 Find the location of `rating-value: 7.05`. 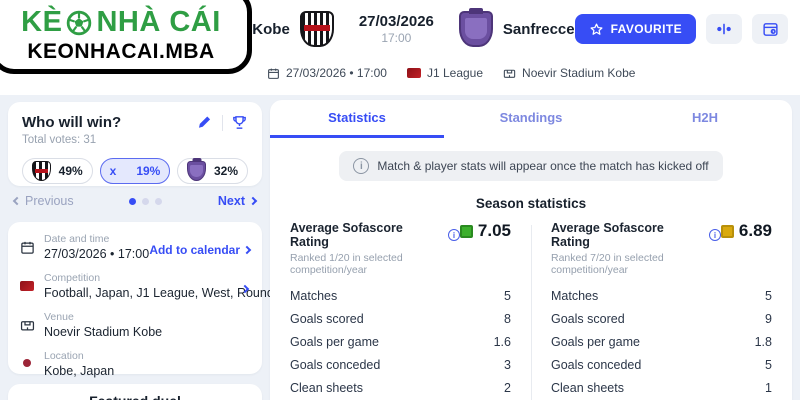

rating-value: 7.05 is located at coordinates (494, 230).